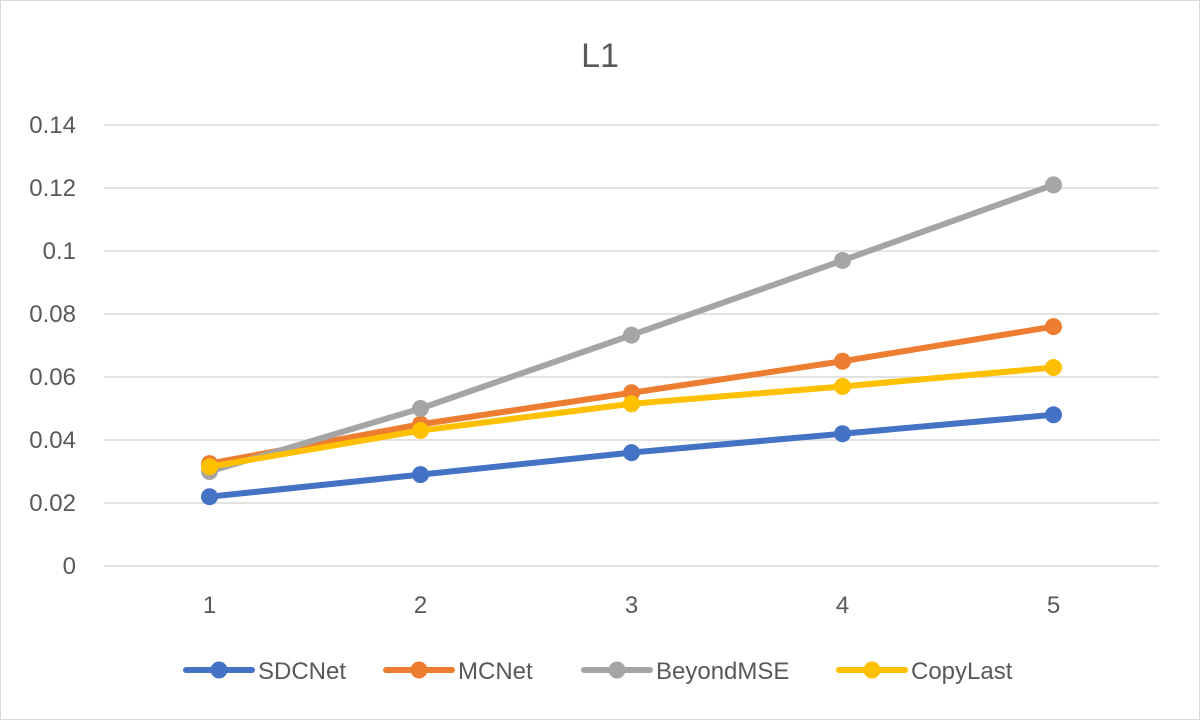  Describe the element at coordinates (420, 605) in the screenshot. I see `x-tick-label: 2` at that location.